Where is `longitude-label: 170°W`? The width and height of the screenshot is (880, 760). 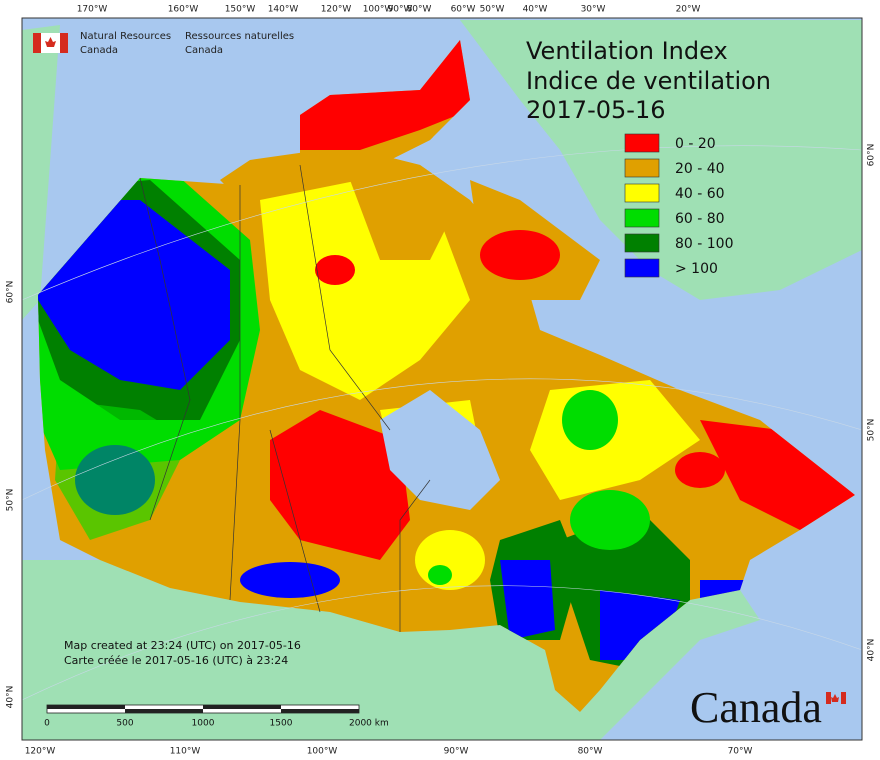
longitude-label: 170°W is located at coordinates (92, 10).